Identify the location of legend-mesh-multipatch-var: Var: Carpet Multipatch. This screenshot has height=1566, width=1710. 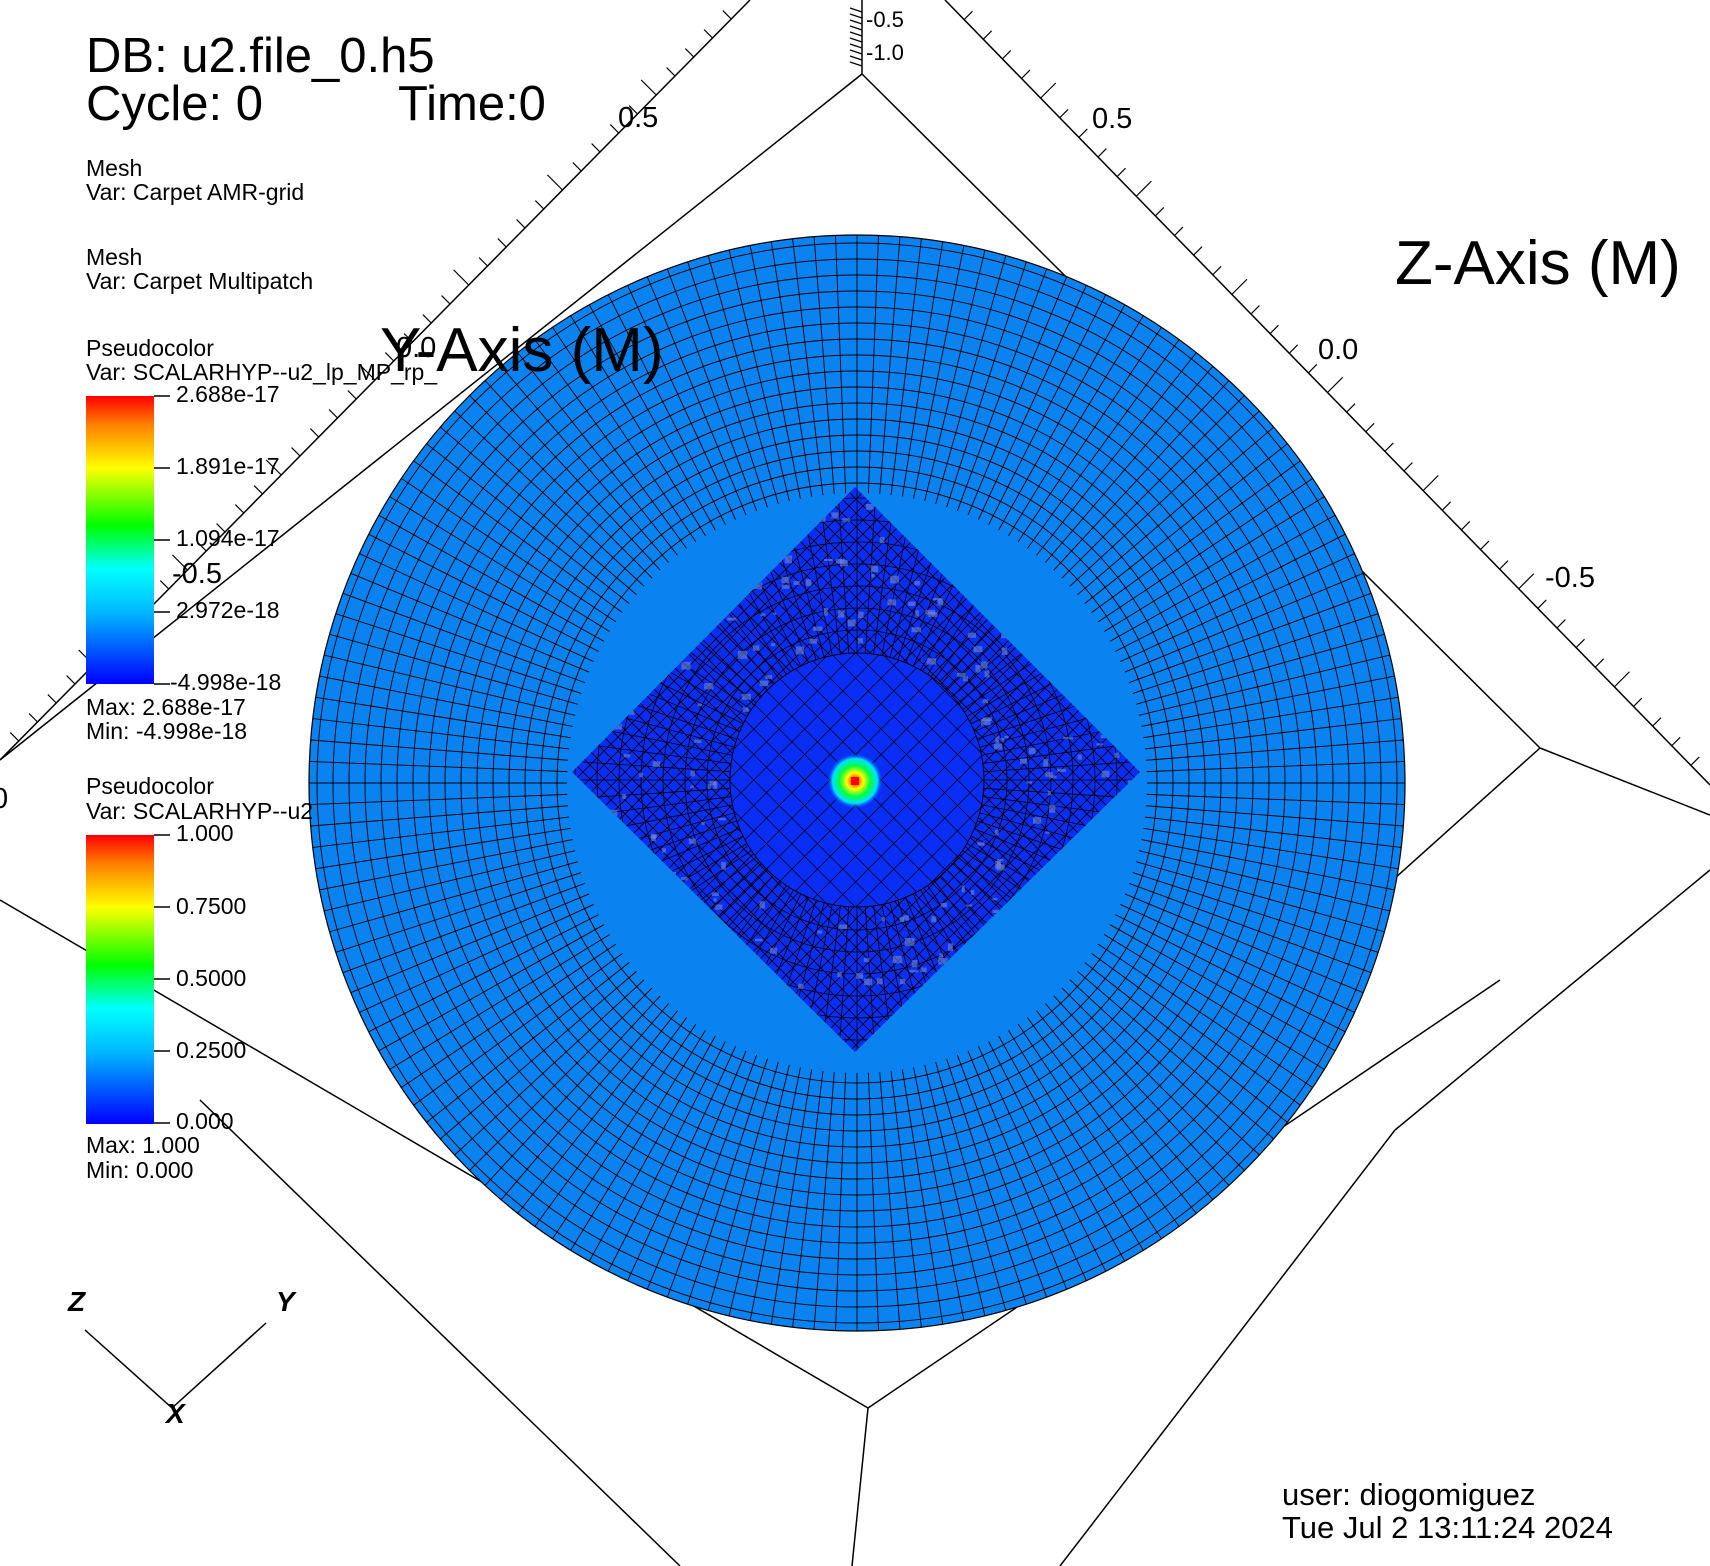
(200, 281).